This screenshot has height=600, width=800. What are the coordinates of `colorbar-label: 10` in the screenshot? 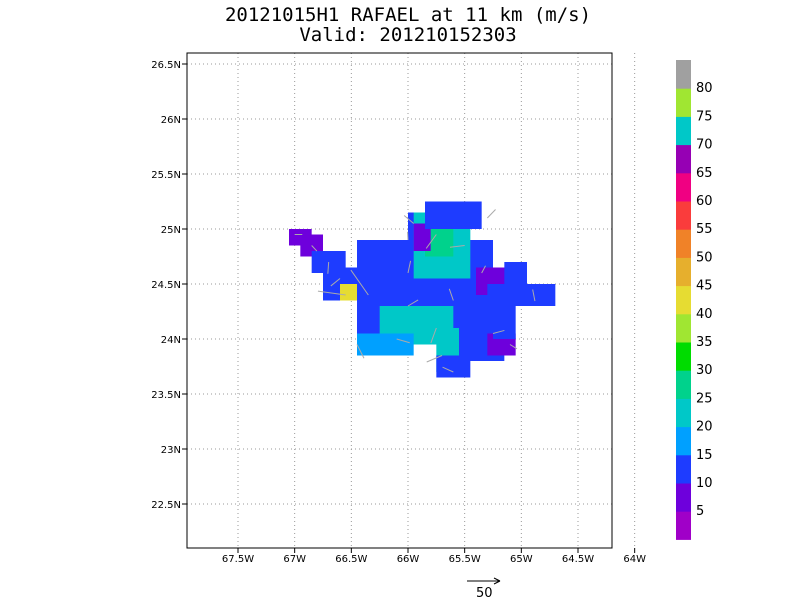 It's located at (704, 483).